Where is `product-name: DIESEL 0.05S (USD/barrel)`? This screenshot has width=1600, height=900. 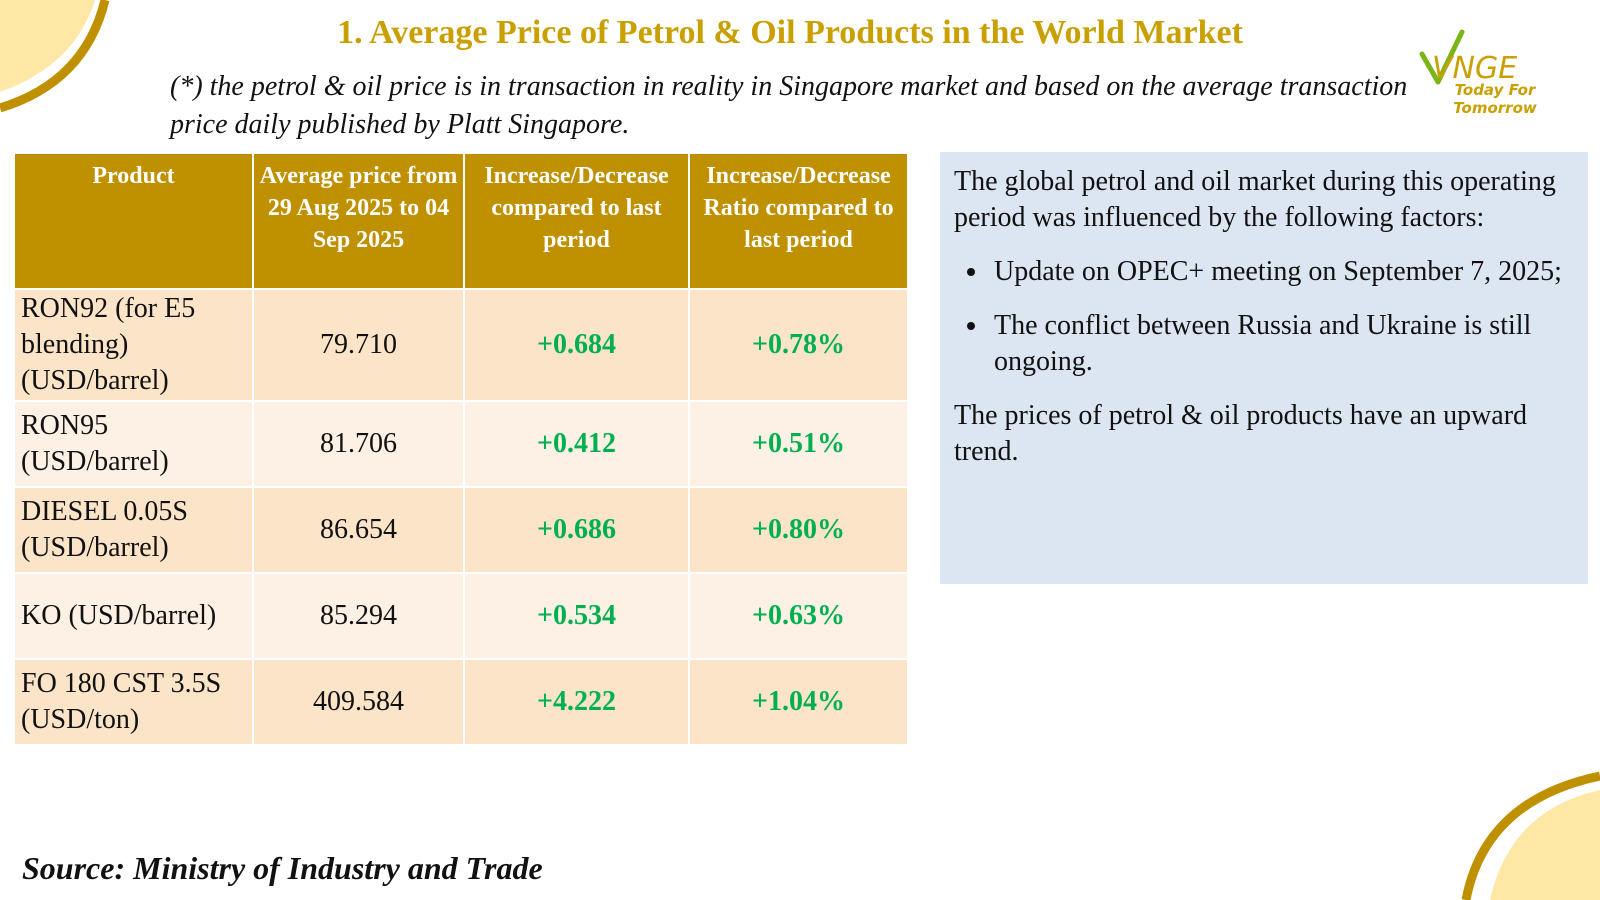 product-name: DIESEL 0.05S (USD/barrel) is located at coordinates (133, 530).